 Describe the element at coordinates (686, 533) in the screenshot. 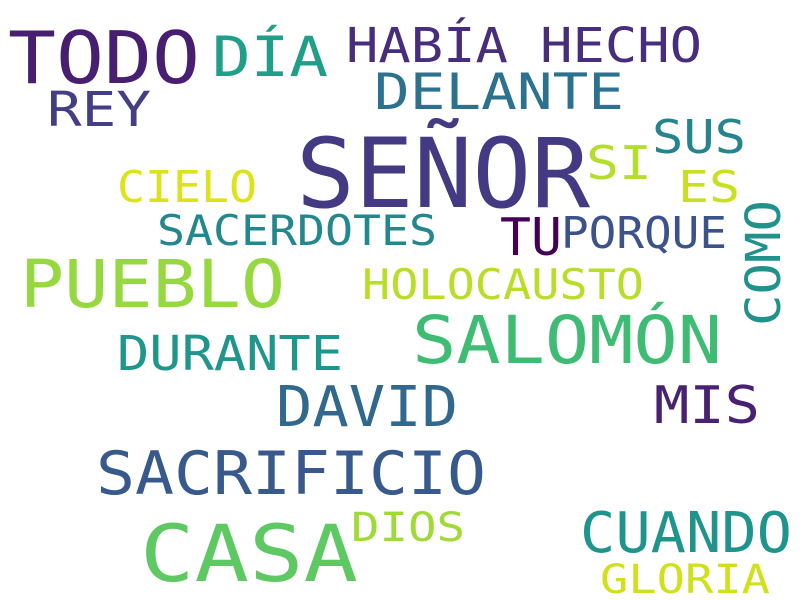

I see `word-cuando: CUANDO` at that location.